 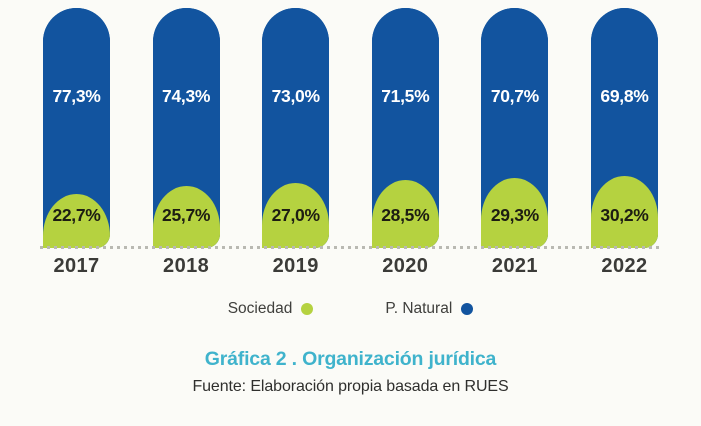 I want to click on bar-value-sociedad: 25,7%, so click(x=186, y=215).